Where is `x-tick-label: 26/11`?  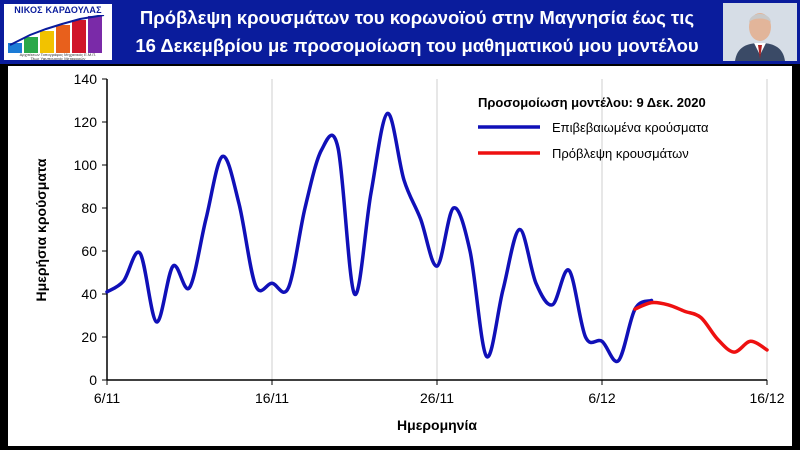
x-tick-label: 26/11 is located at coordinates (437, 398).